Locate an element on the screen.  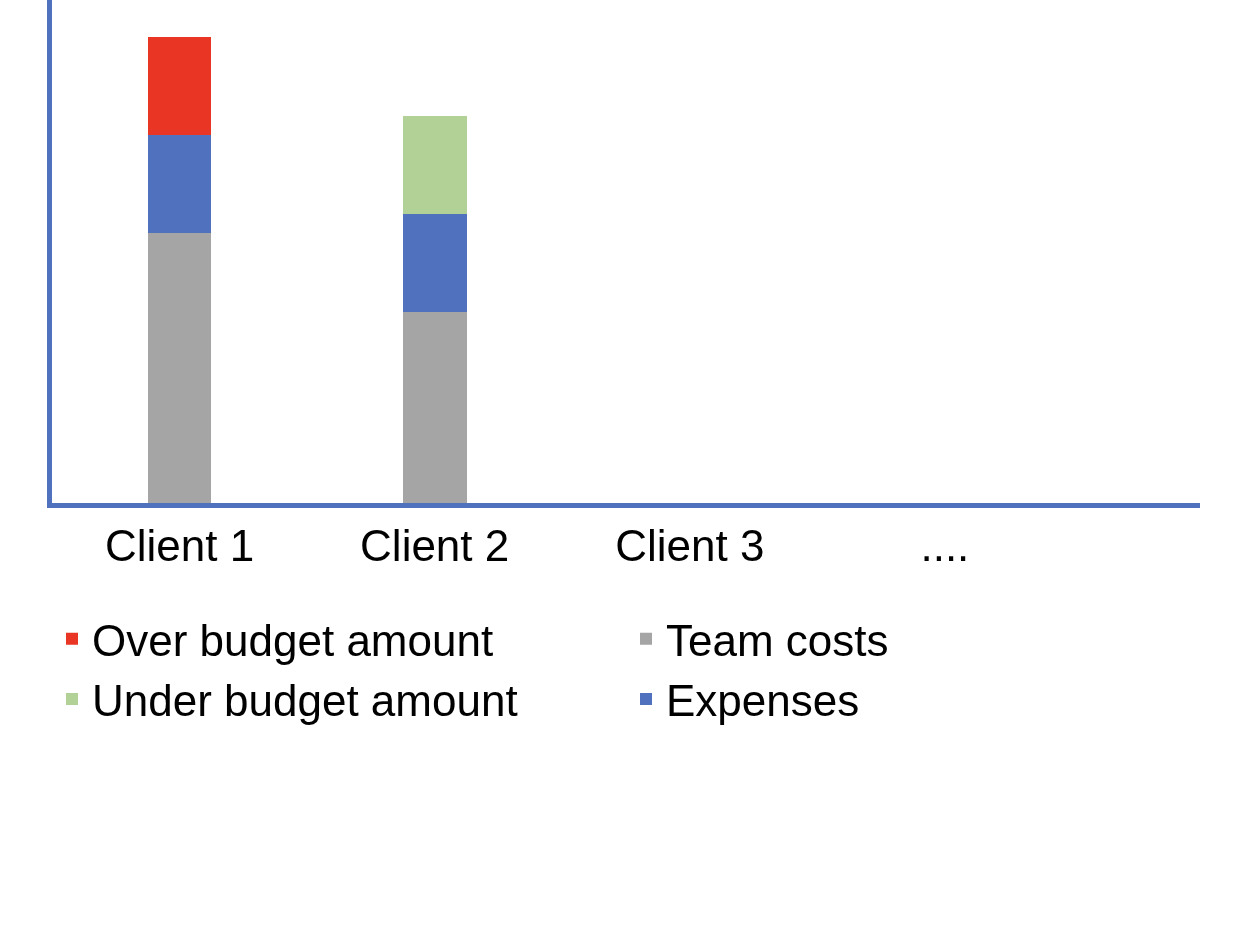
legend-label: Expenses is located at coordinates (763, 701).